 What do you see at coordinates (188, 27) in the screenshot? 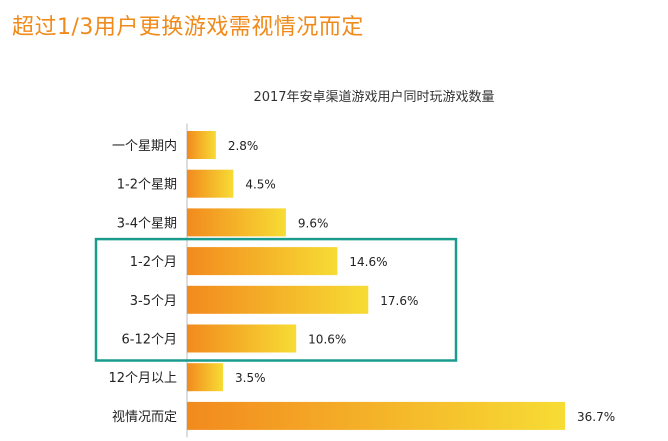
I see `page-headline: 超过1/3用户更换游戏需视情况而定` at bounding box center [188, 27].